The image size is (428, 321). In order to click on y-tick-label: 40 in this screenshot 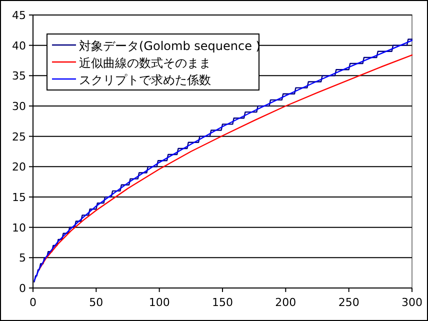, I will do `click(19, 45)`.